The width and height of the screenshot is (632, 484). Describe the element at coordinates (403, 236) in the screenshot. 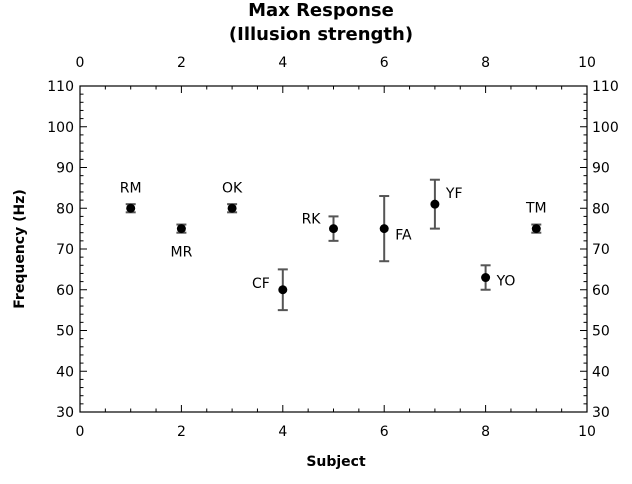

I see `point-label-fa: FA` at that location.